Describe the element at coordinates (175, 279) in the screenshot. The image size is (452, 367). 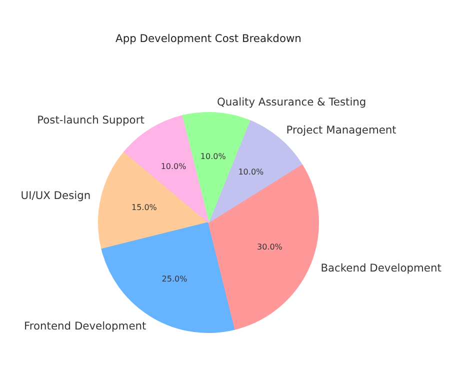
I see `data-label: 25.0%` at that location.